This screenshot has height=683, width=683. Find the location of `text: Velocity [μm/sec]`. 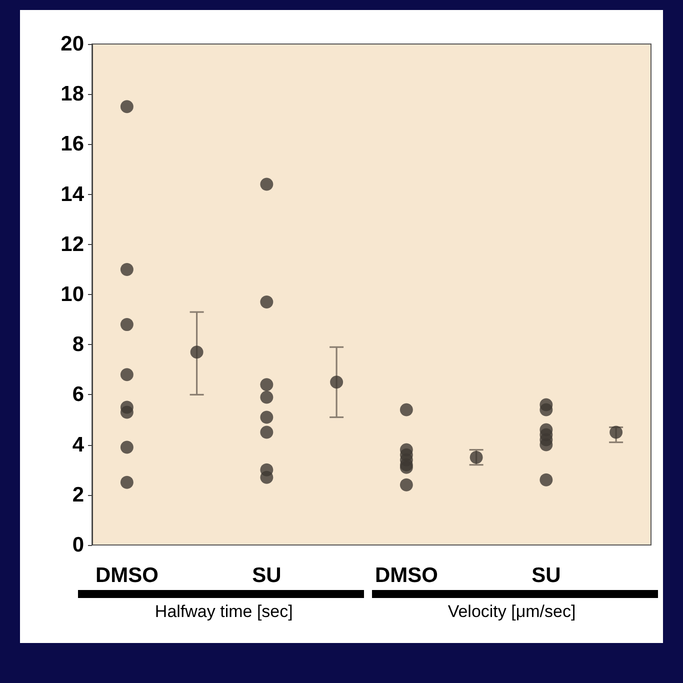

text: Velocity [μm/sec] is located at coordinates (512, 611).